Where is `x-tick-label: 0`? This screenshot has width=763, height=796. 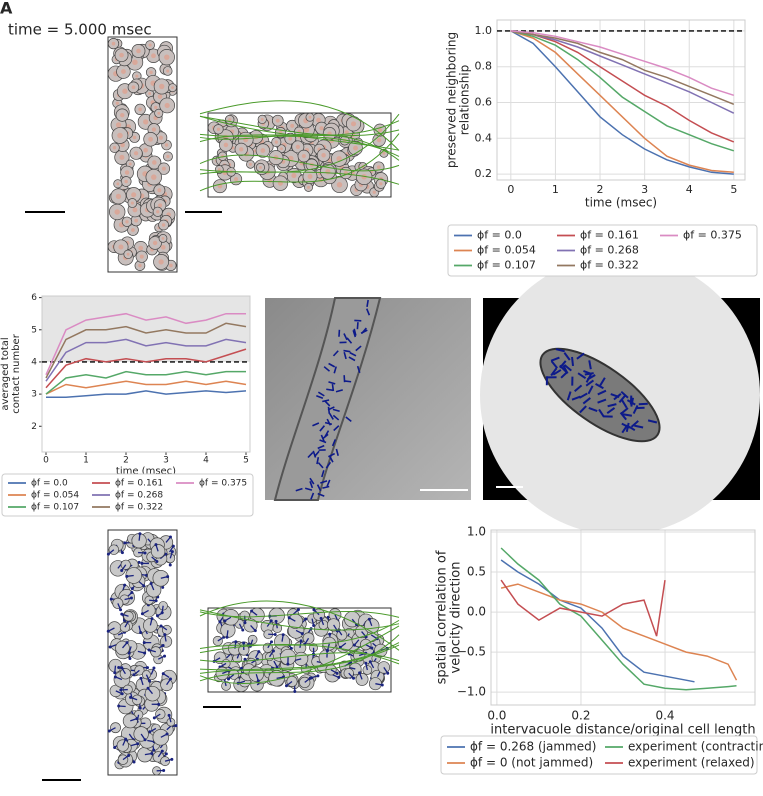
x-tick-label: 0 is located at coordinates (46, 461).